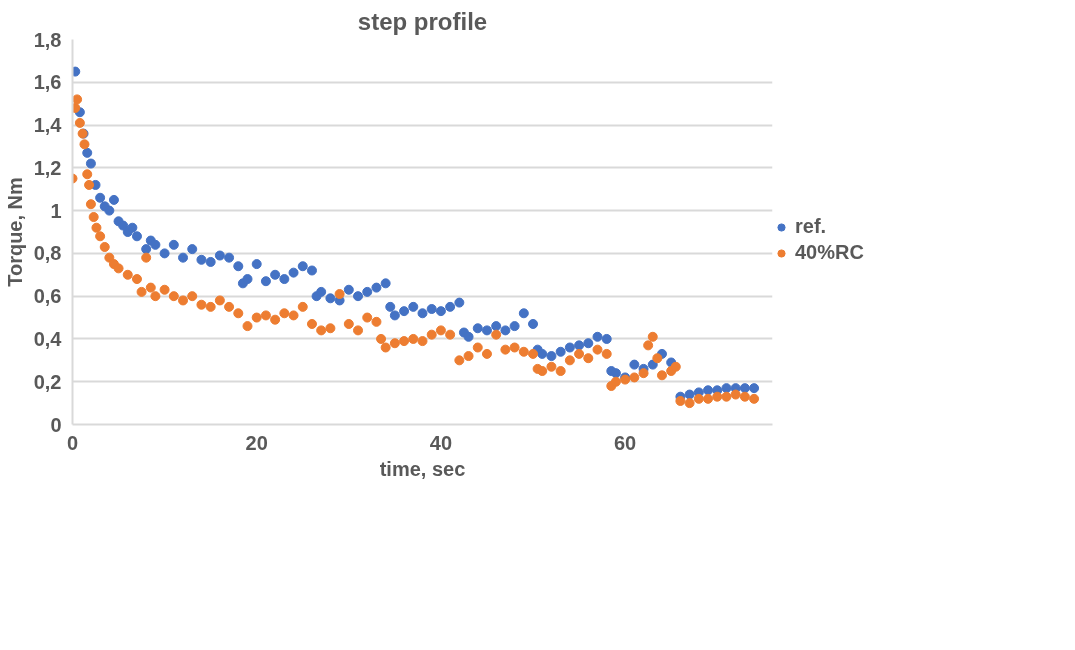  I want to click on y-tick-label: 0, so click(56, 424).